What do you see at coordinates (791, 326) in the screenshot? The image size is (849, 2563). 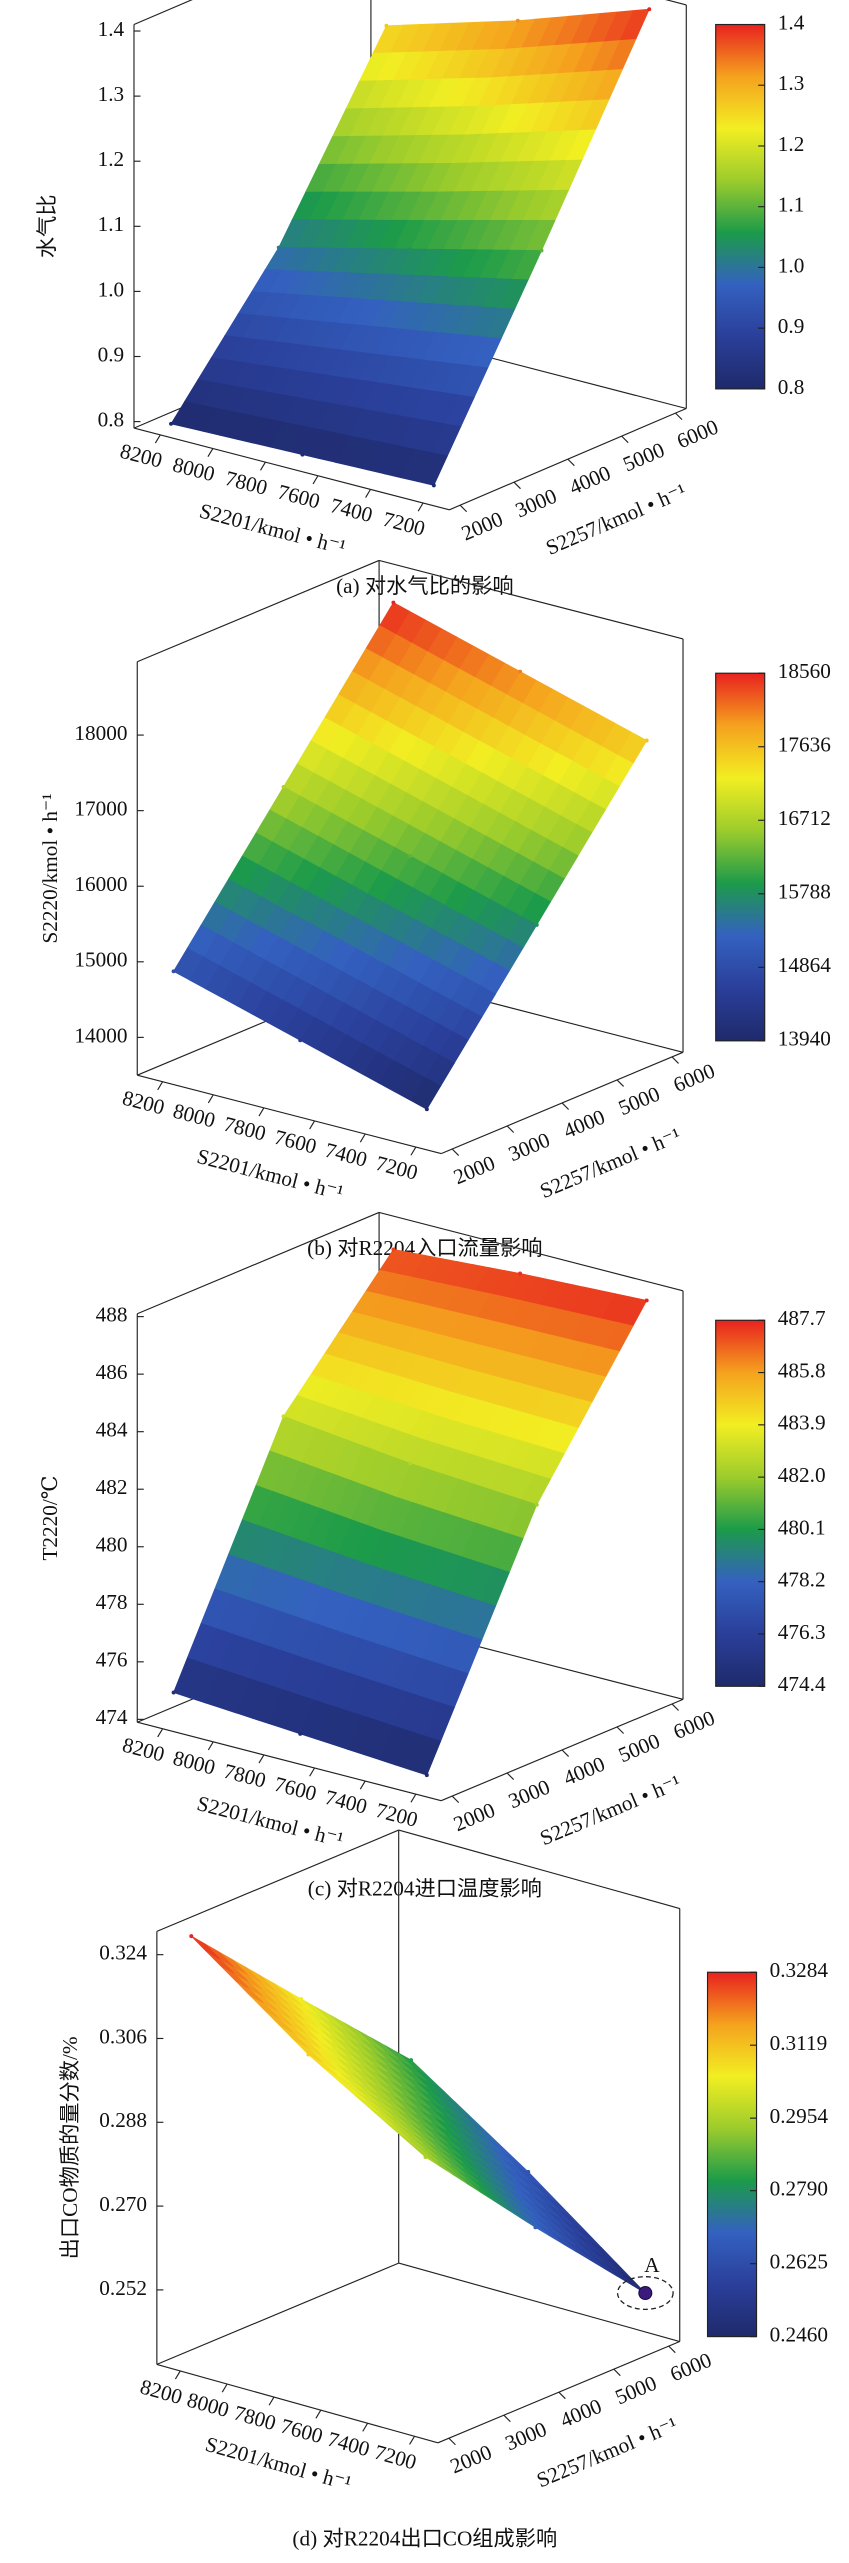 I see `colorbar-tick-label: 0.9` at bounding box center [791, 326].